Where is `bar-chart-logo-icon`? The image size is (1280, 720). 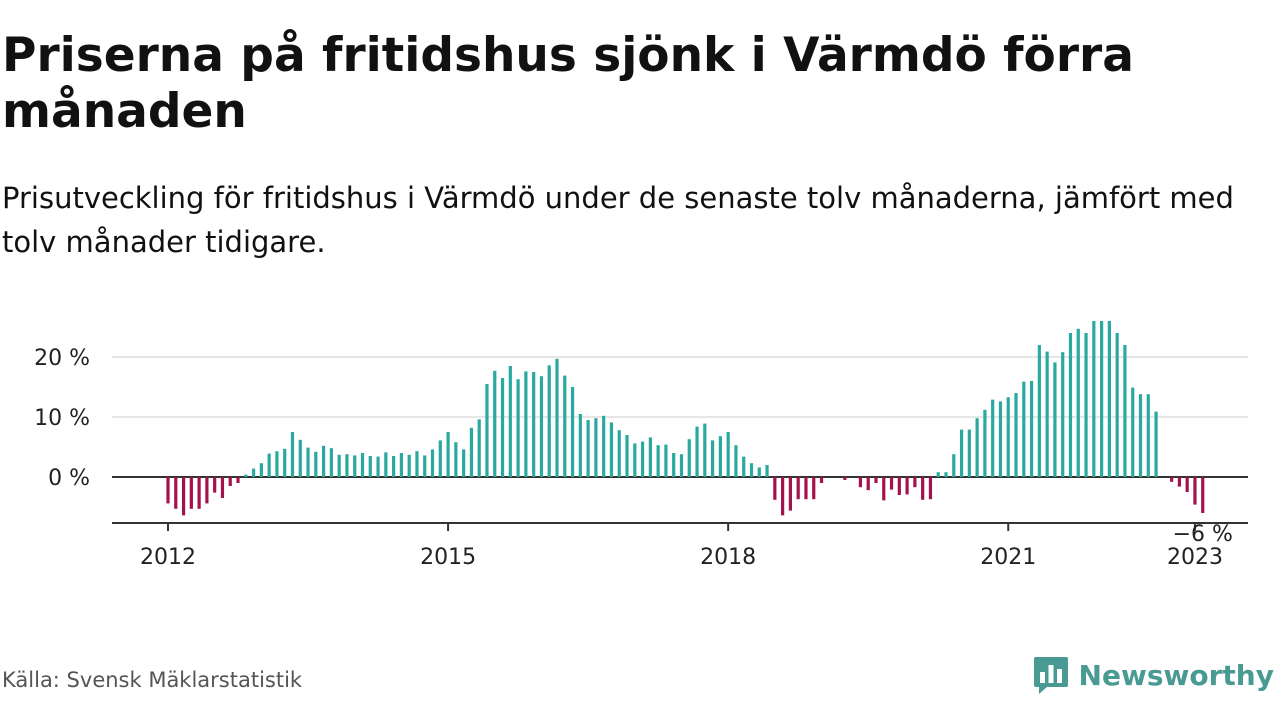
bar-chart-logo-icon is located at coordinates (1050, 675).